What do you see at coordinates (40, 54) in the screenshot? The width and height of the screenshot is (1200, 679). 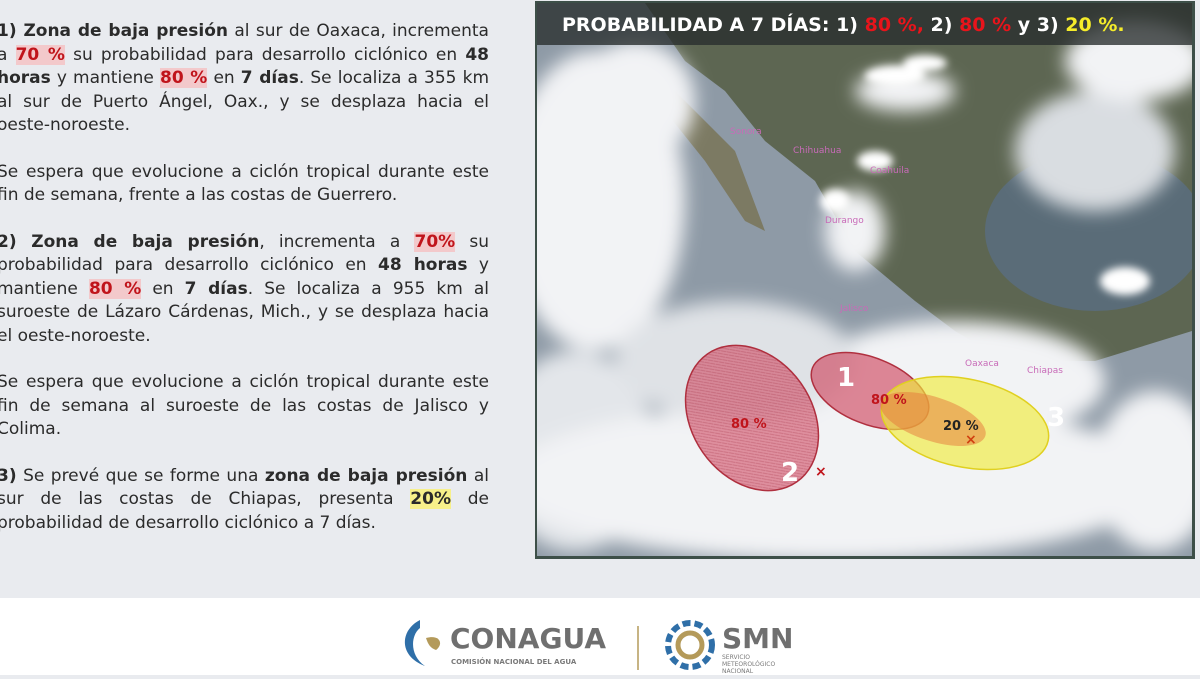 I see `run: 70 %` at bounding box center [40, 54].